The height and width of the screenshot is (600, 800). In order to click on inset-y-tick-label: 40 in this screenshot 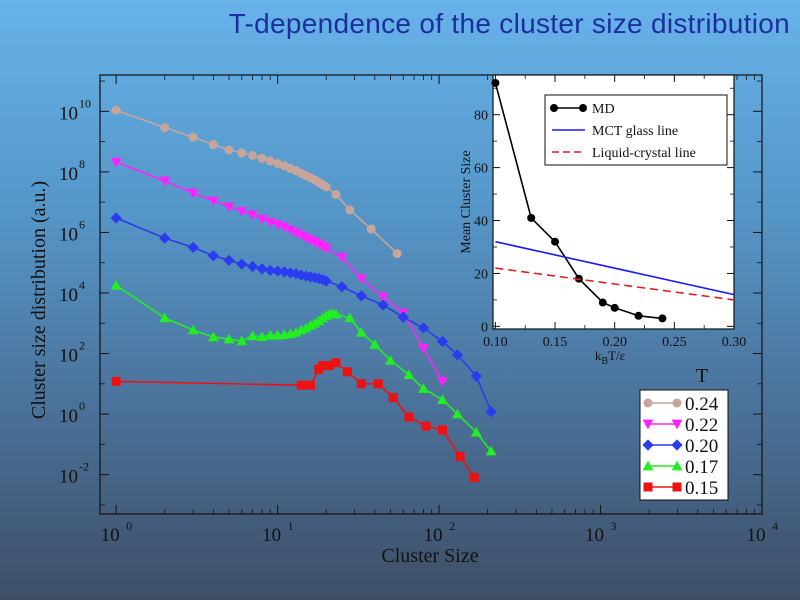, I will do `click(481, 222)`.